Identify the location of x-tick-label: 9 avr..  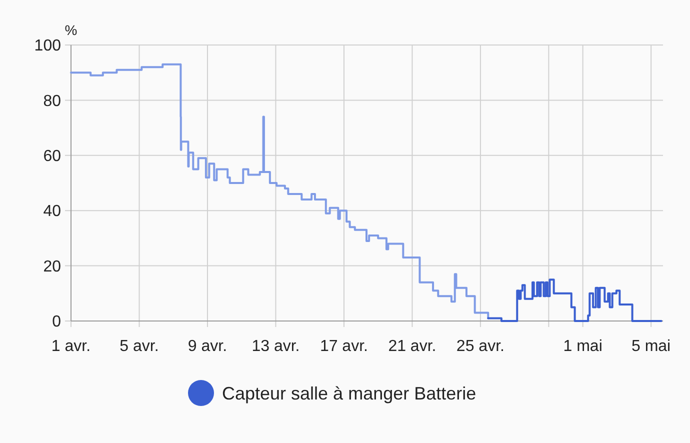
(208, 346).